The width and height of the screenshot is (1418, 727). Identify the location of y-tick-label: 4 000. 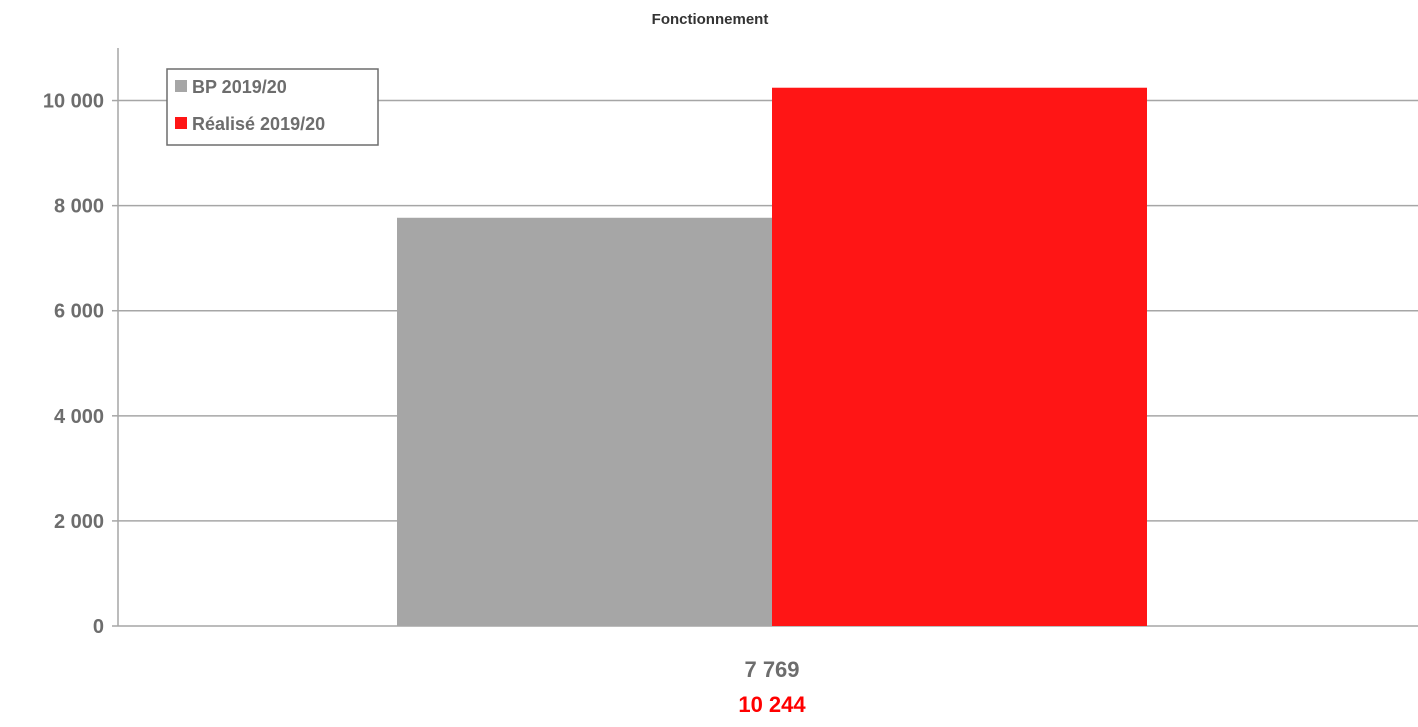
(79, 417).